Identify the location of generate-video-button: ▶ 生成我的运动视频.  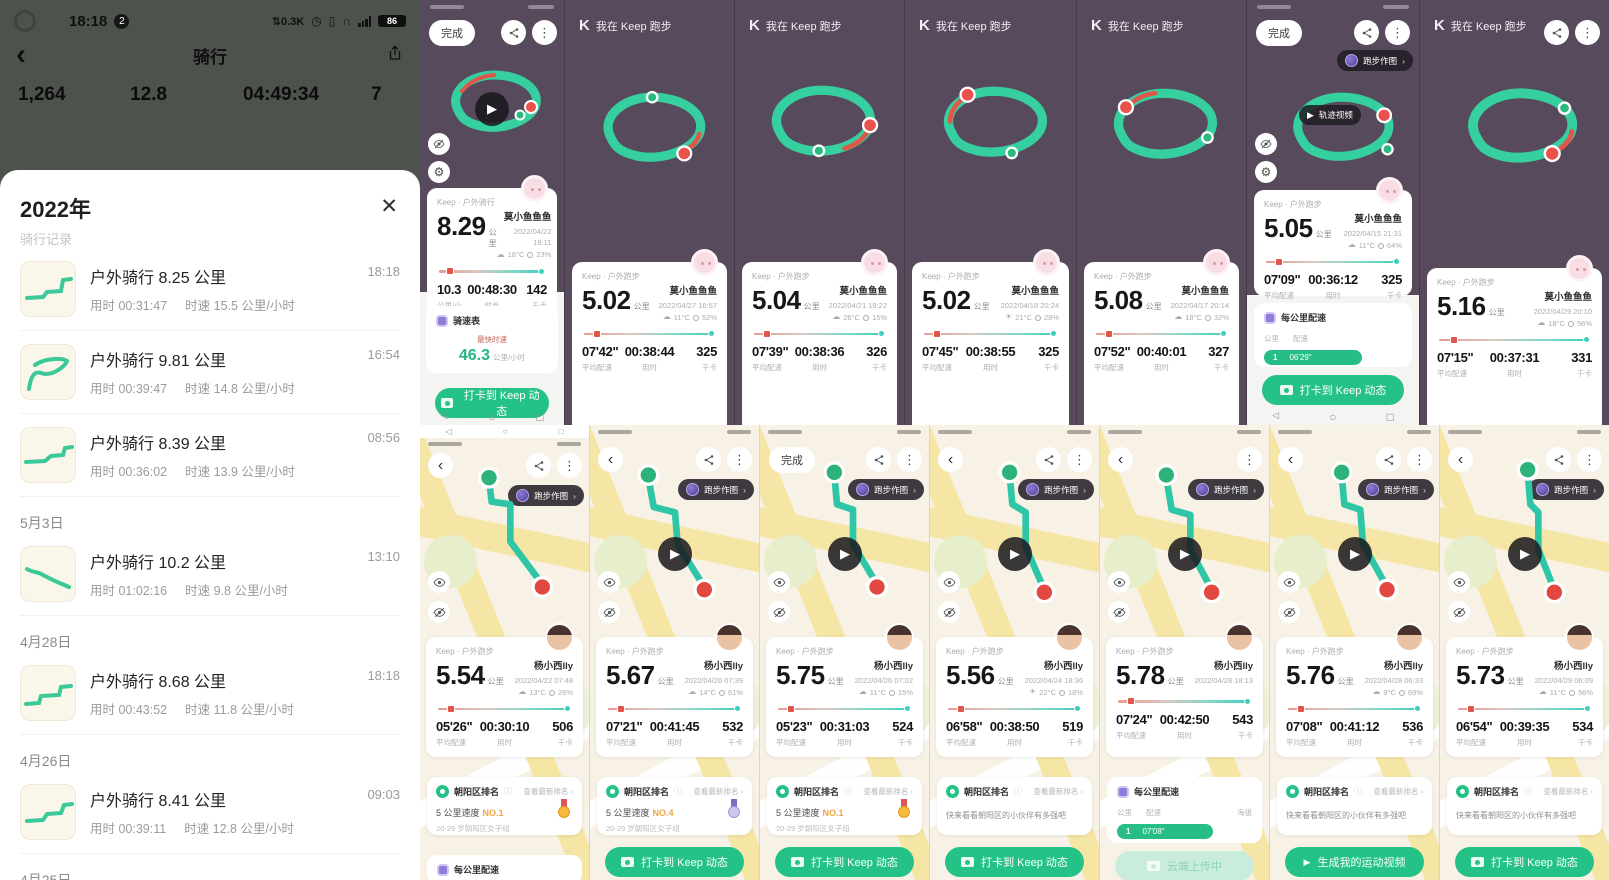
(1354, 862).